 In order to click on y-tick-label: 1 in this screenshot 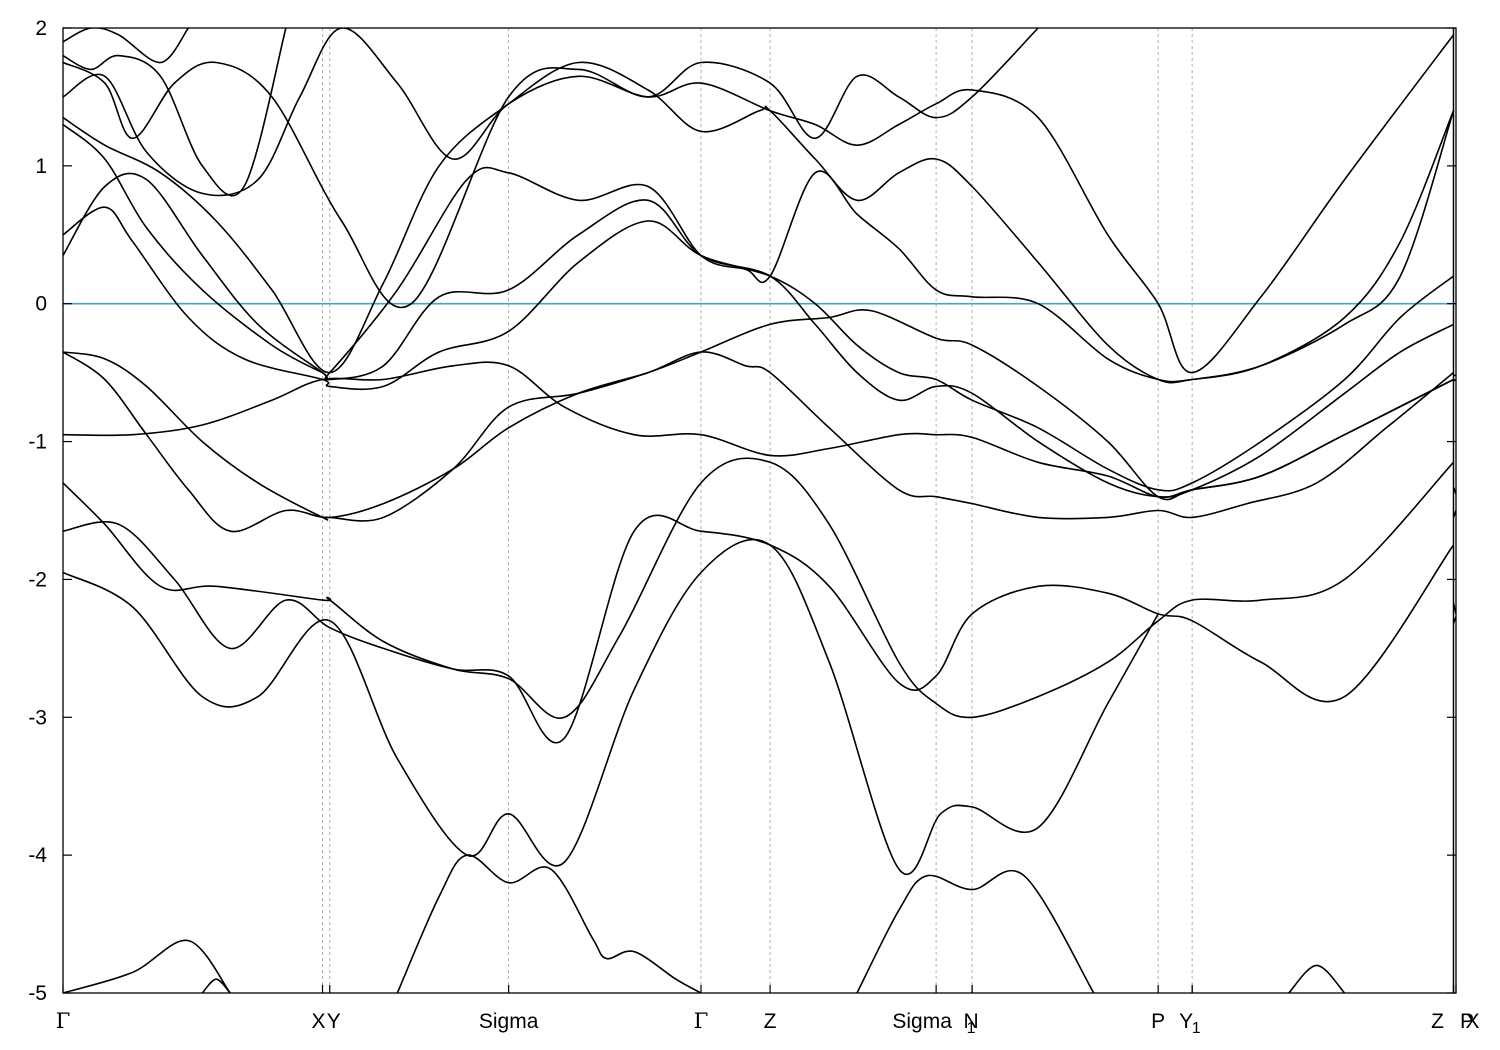, I will do `click(41, 166)`.